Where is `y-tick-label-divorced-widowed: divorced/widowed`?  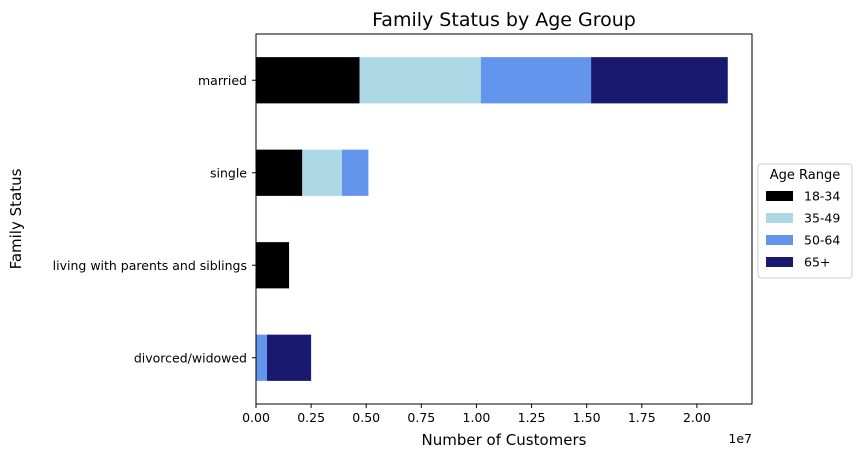
y-tick-label-divorced-widowed: divorced/widowed is located at coordinates (190, 357).